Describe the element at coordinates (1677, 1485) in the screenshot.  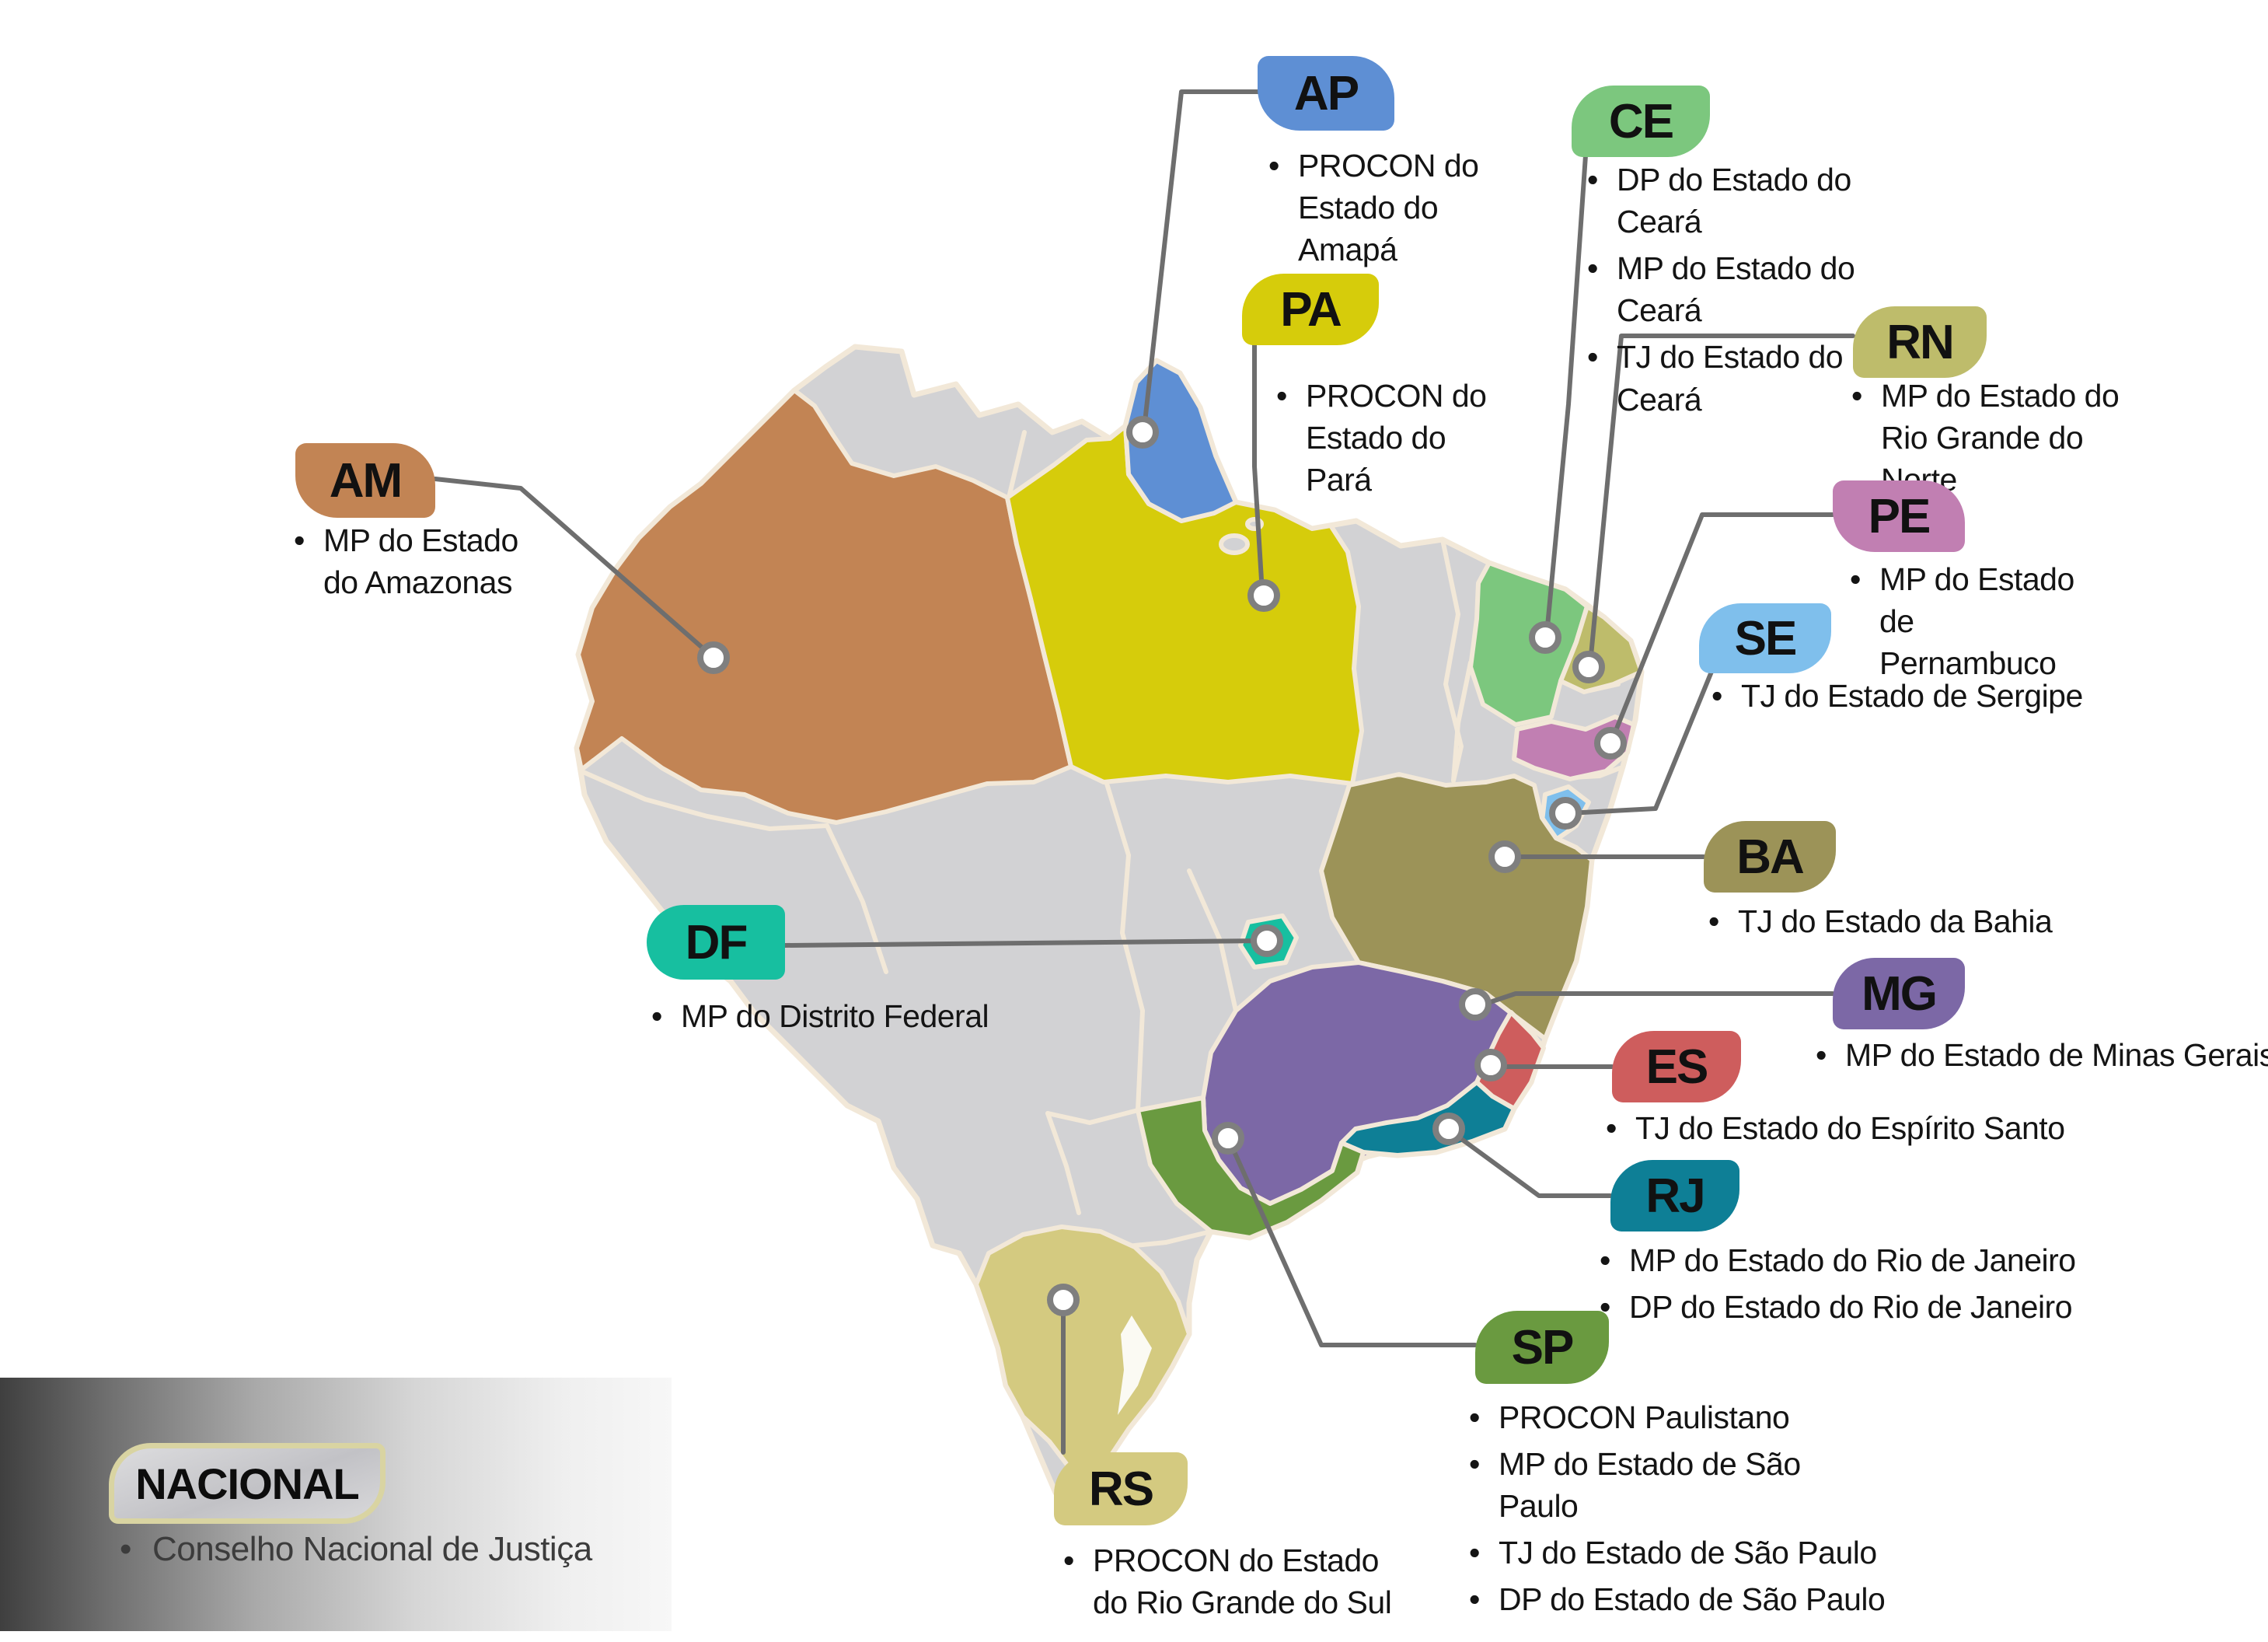
I see `institution-item: MP do Estado de São Paulo` at that location.